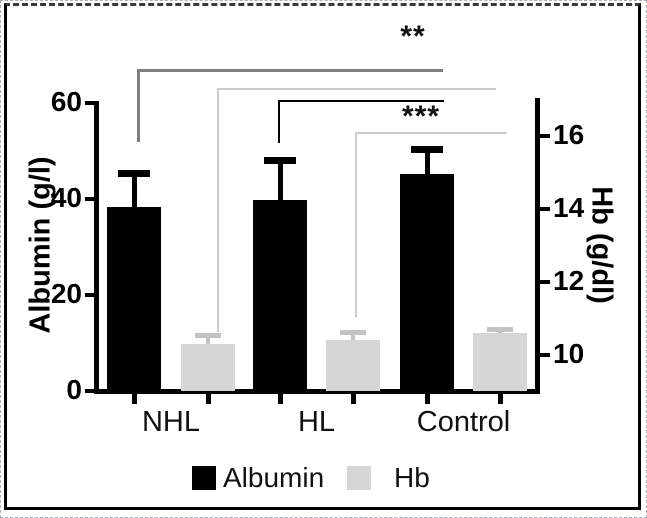 This screenshot has width=647, height=518. What do you see at coordinates (601, 245) in the screenshot?
I see `right-axis-title: Hb (g/dl)` at bounding box center [601, 245].